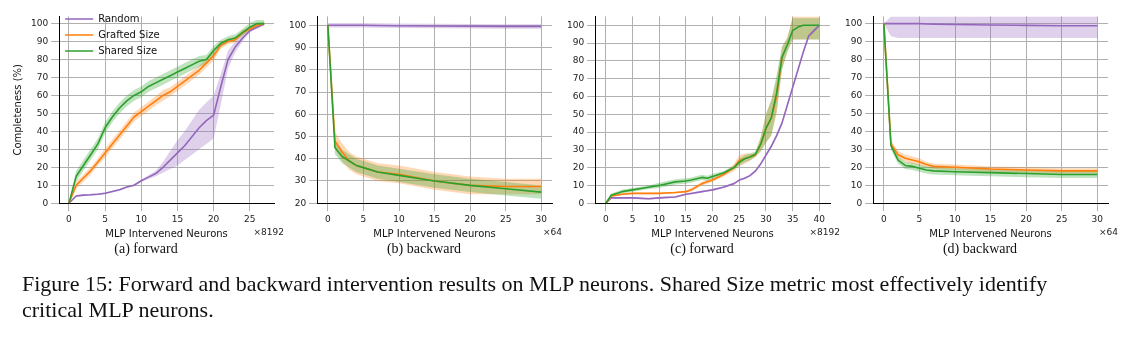 This screenshot has height=345, width=1129. Describe the element at coordinates (819, 218) in the screenshot. I see `x-tick-label: 40` at that location.